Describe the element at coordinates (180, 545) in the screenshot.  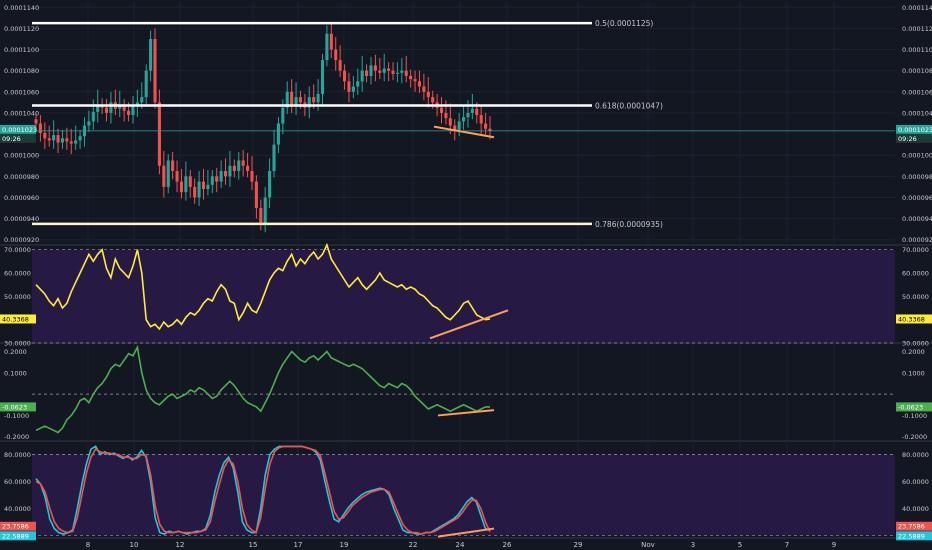
I see `x-tick-label: 12` at that location.